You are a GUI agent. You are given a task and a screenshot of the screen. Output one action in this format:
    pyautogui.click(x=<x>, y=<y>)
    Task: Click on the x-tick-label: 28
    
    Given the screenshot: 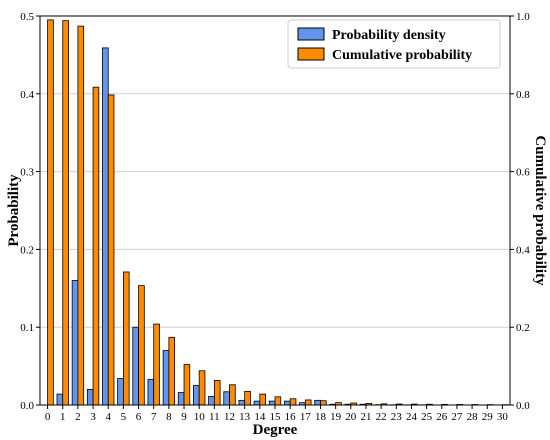 What is the action you would take?
    pyautogui.click(x=473, y=417)
    